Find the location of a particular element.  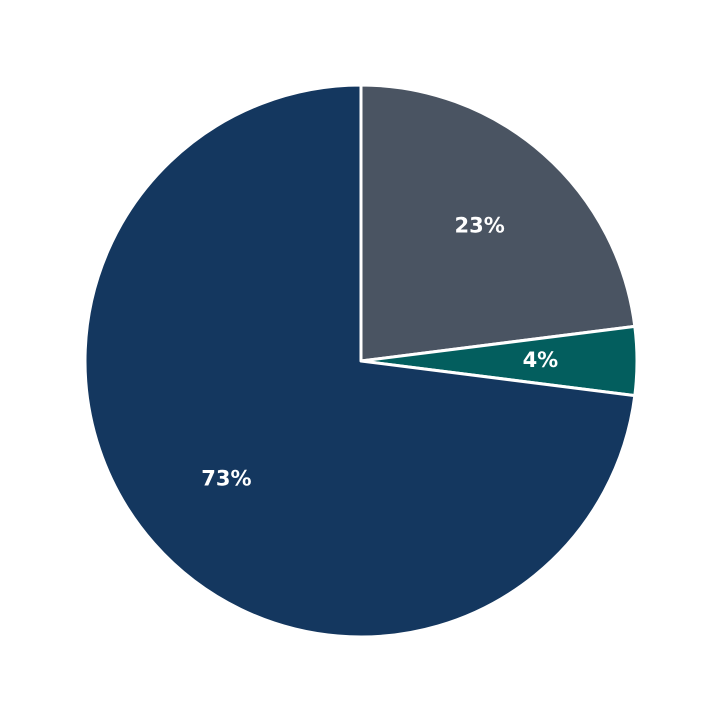

slice-label: 73% is located at coordinates (226, 479).